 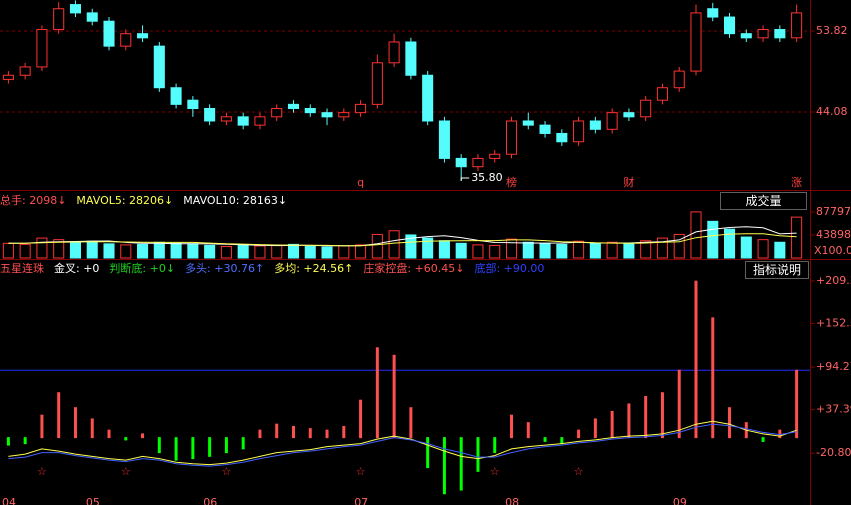 I want to click on event-marker: 财, so click(x=628, y=182).